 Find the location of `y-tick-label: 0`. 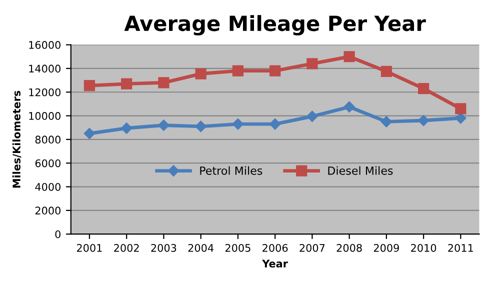

y-tick-label: 0 is located at coordinates (57, 234).